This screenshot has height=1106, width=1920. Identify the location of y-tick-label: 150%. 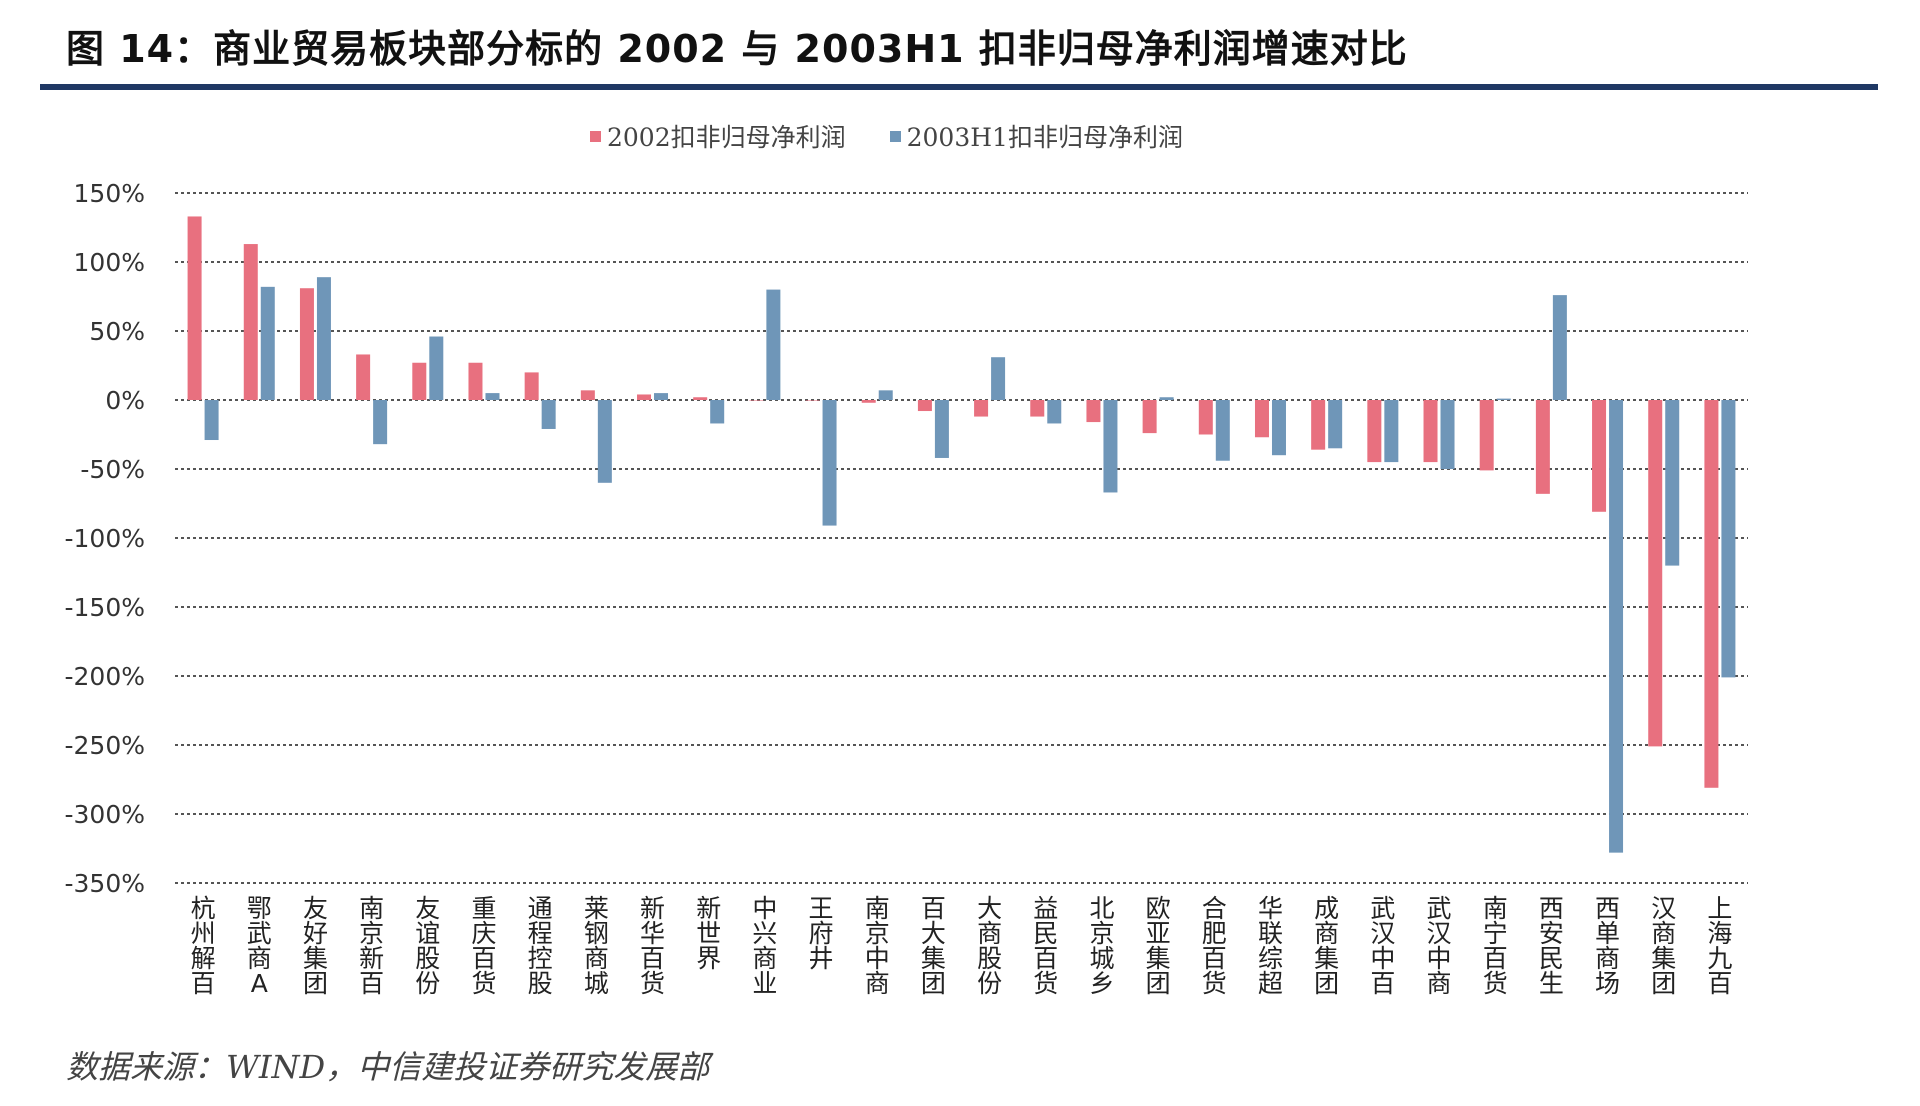
(109, 193).